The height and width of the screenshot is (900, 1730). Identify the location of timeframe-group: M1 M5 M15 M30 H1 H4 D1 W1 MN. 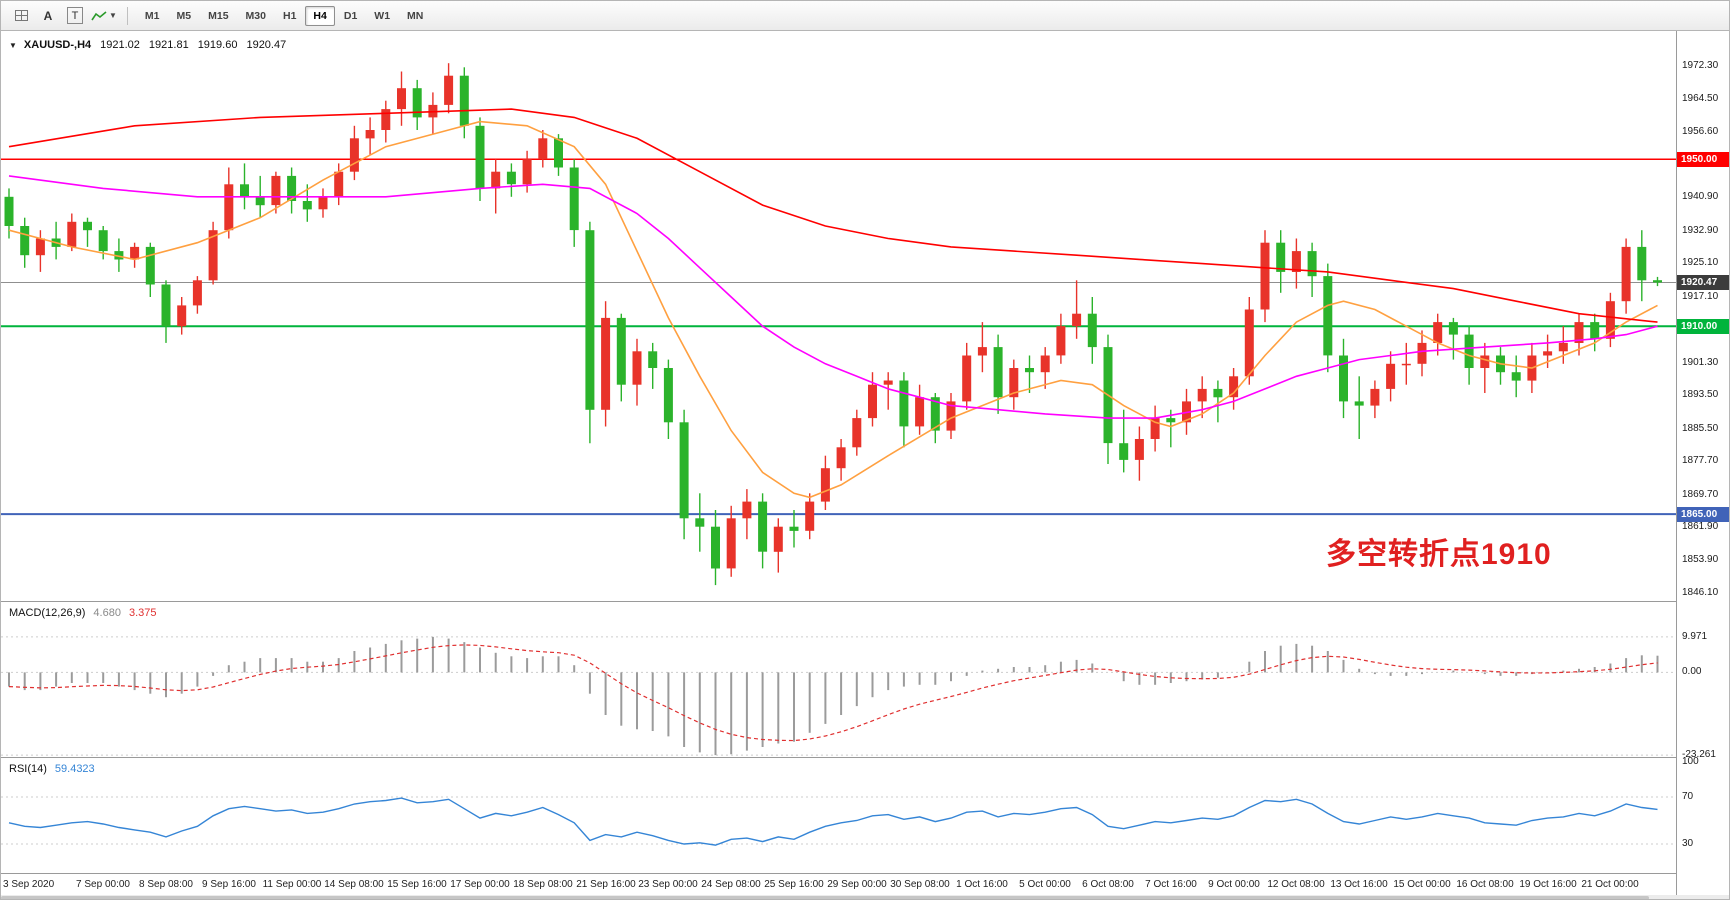
(284, 15).